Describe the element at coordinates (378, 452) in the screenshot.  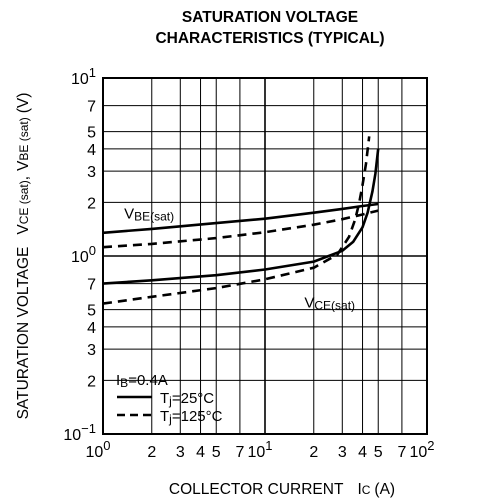
I see `x-tick-label-10: 5` at that location.